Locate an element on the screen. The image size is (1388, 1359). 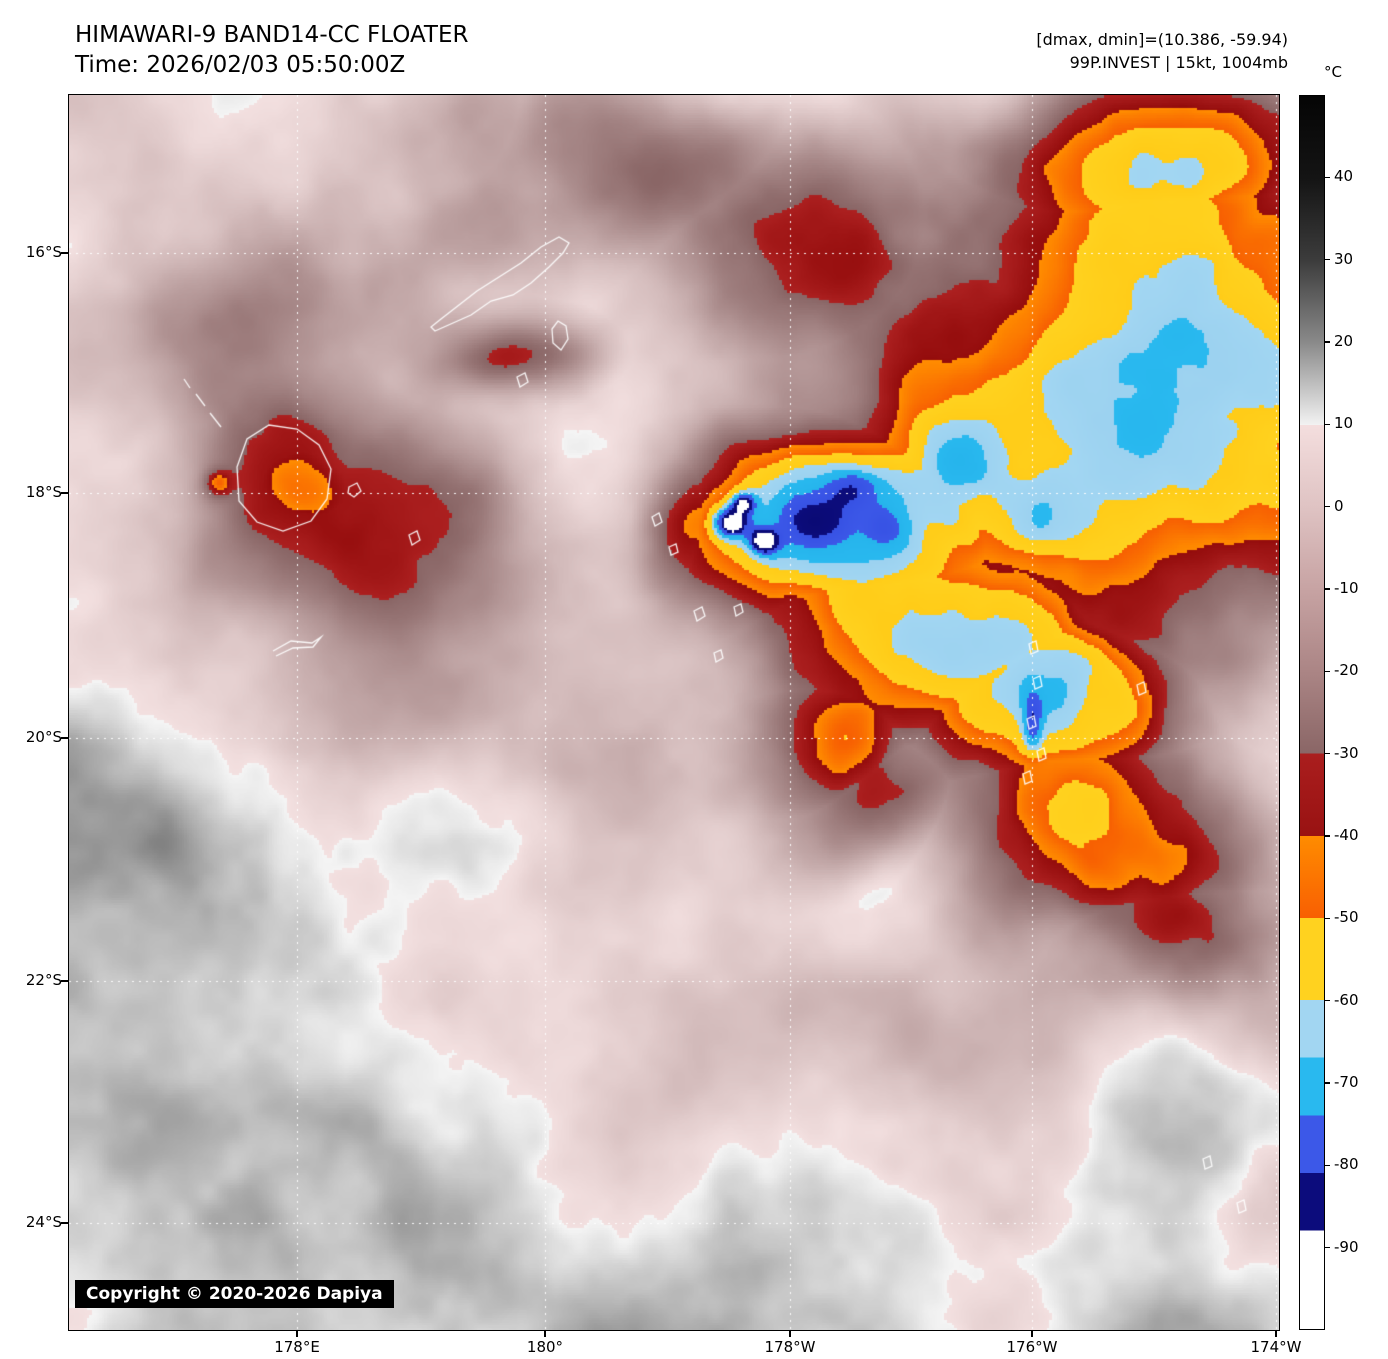
colorbar-tick-label: 10 is located at coordinates (1344, 423).